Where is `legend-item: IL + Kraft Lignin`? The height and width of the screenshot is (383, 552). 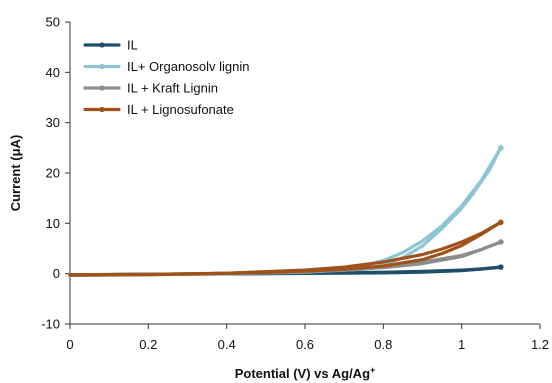 legend-item: IL + Kraft Lignin is located at coordinates (150, 88).